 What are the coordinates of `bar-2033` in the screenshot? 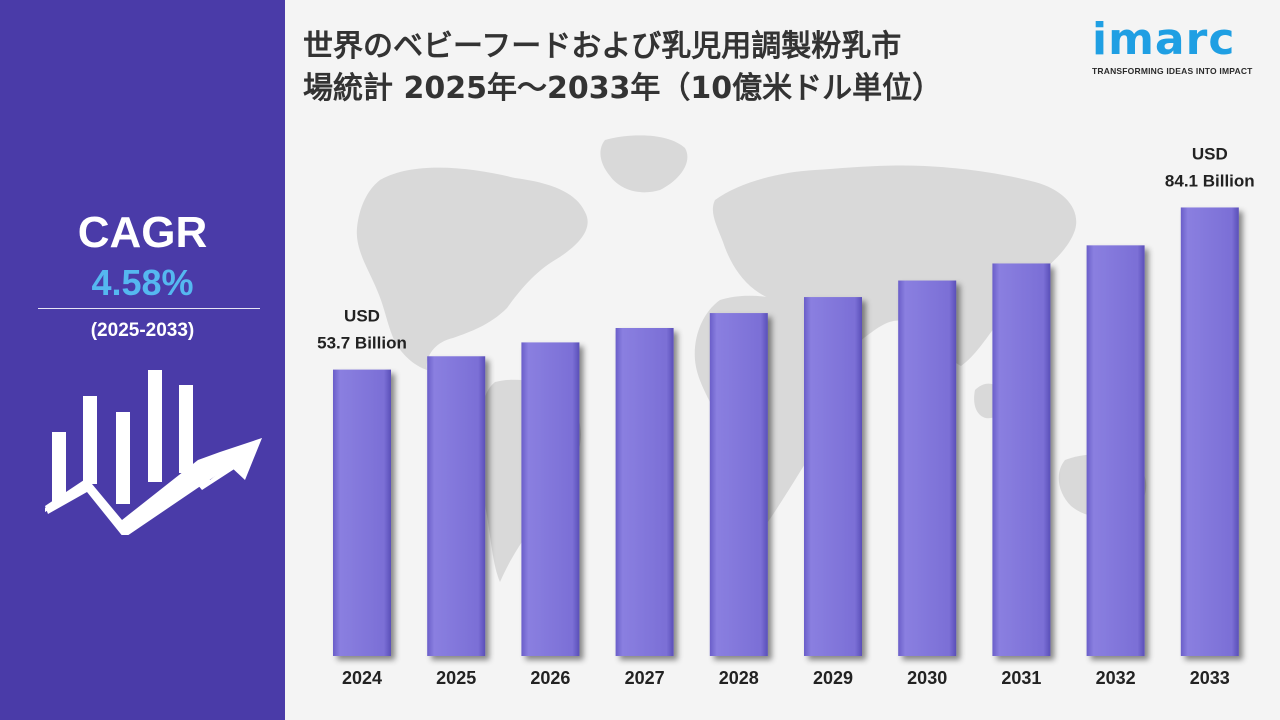 It's located at (1209, 431).